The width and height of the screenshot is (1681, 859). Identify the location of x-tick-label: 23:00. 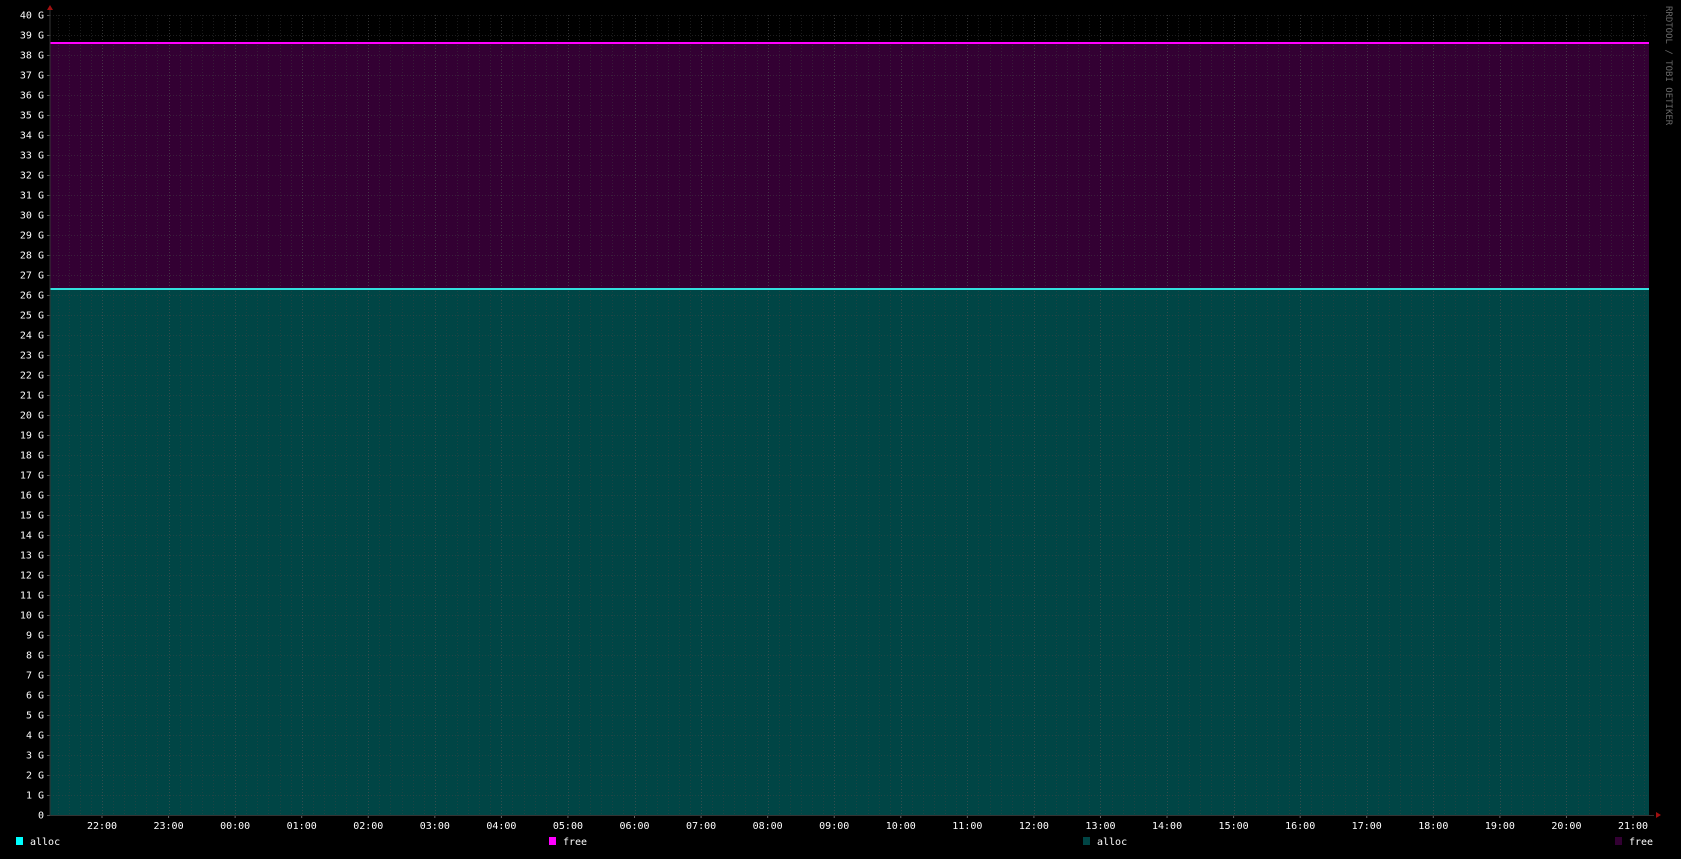
(169, 826).